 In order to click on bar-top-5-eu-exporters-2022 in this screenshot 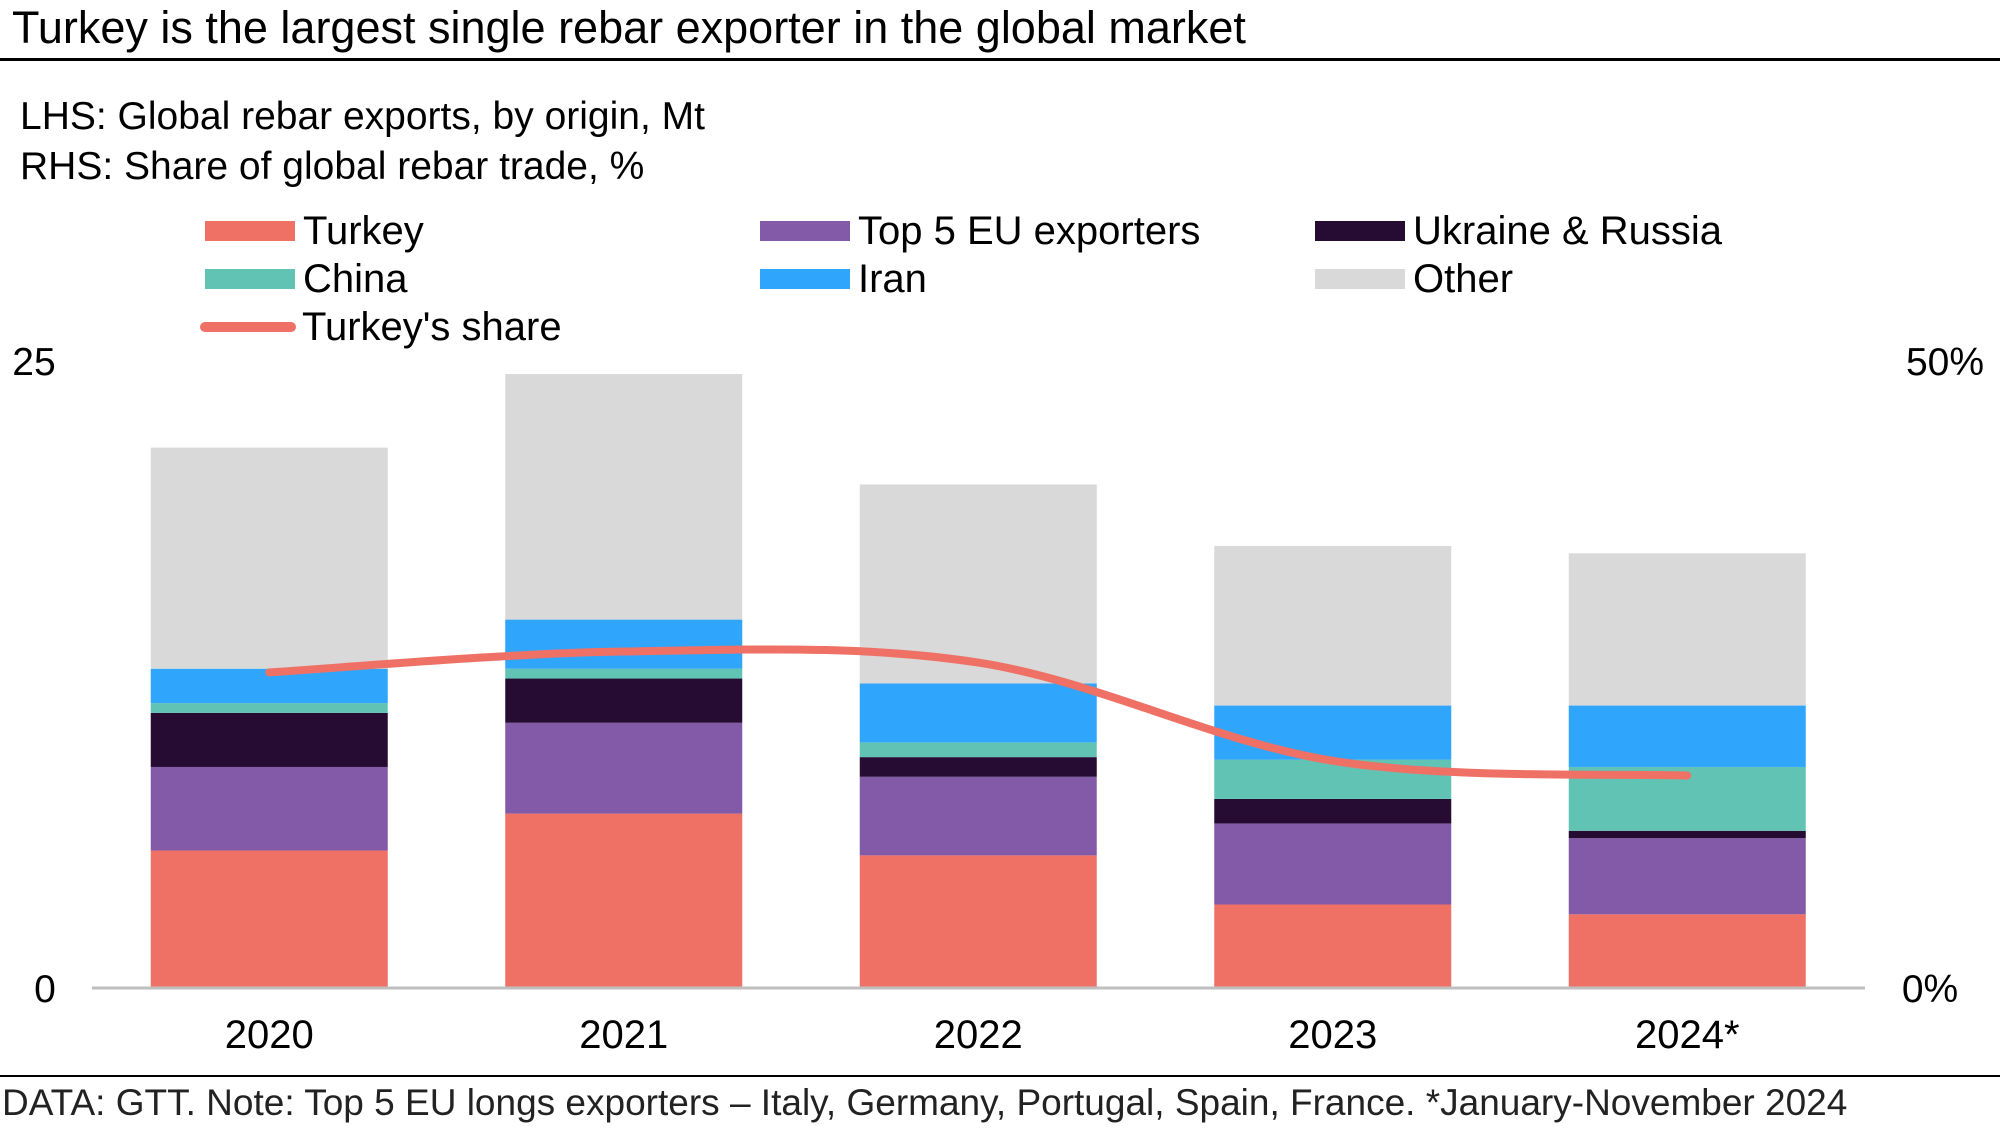, I will do `click(978, 816)`.